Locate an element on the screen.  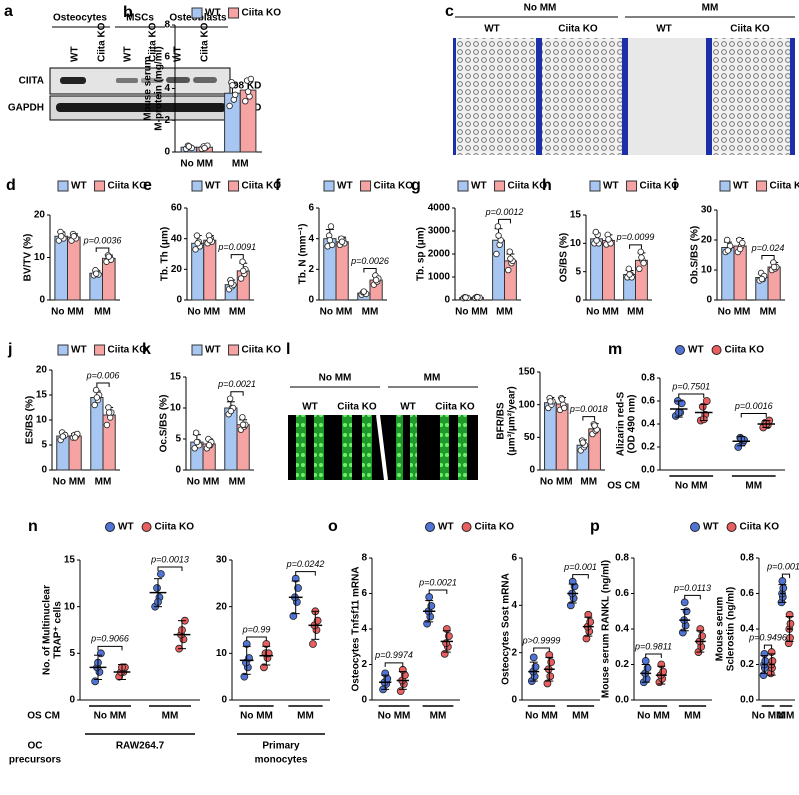
p-value: p=0.0021 is located at coordinates (437, 582).